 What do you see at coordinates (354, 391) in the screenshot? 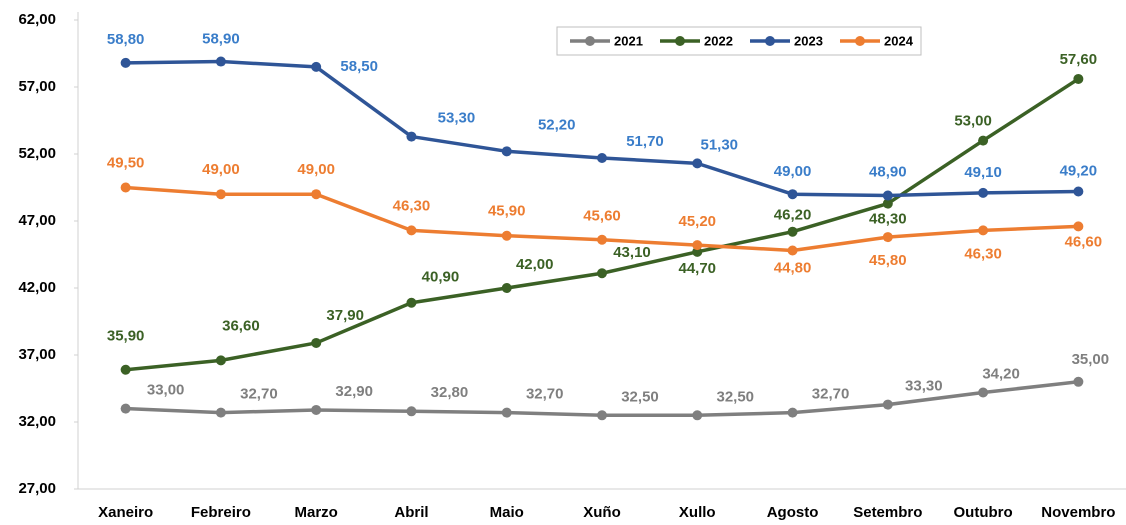
I see `data-label: 32,90` at bounding box center [354, 391].